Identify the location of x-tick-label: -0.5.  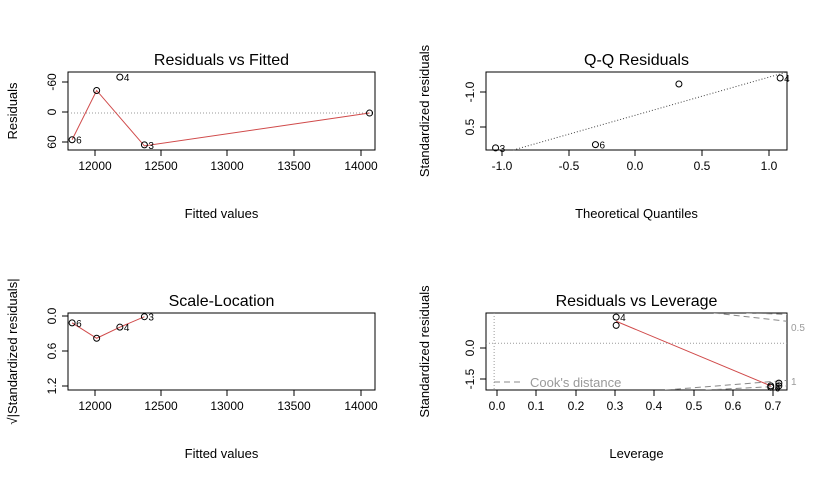
(569, 166).